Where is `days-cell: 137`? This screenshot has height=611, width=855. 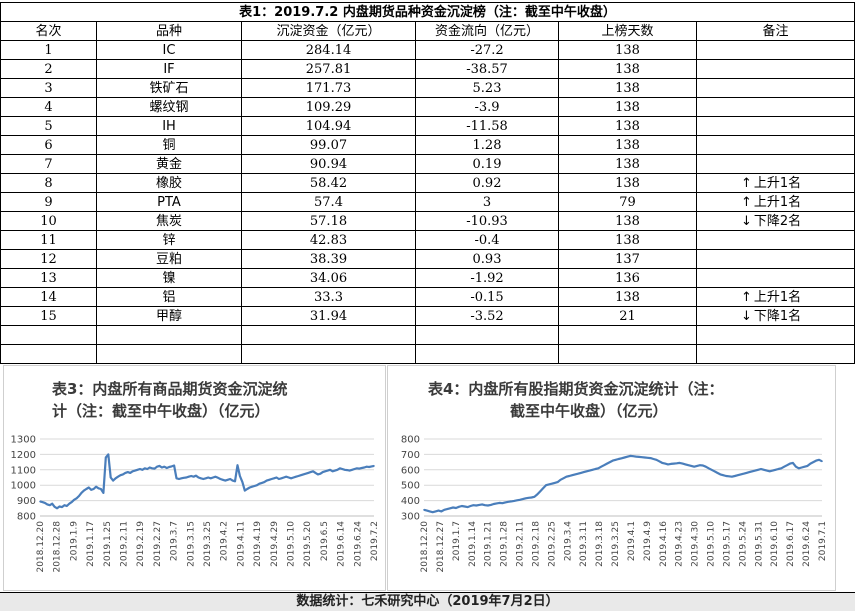
days-cell: 137 is located at coordinates (627, 259).